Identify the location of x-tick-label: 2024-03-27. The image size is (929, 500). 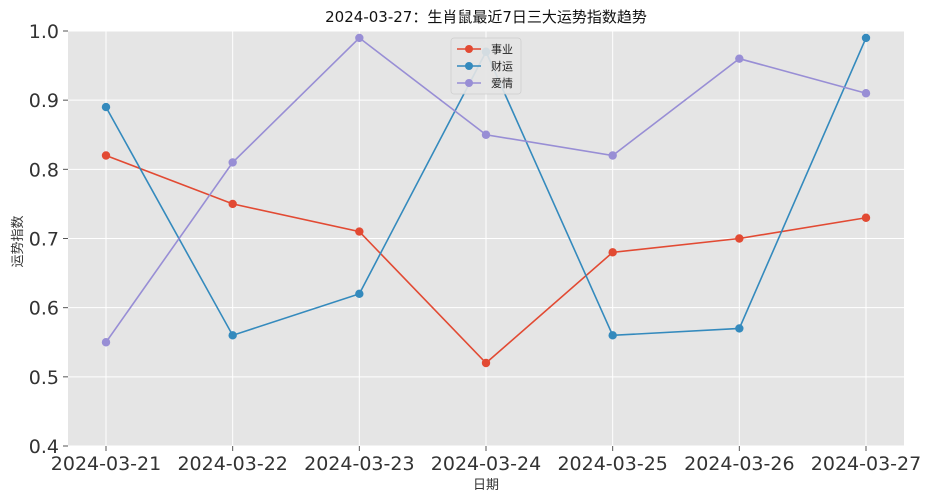
(866, 464).